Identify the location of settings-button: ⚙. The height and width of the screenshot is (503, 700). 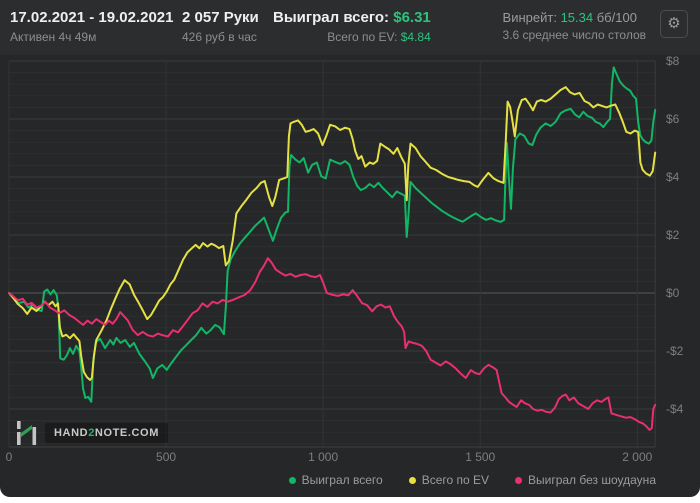
(674, 24).